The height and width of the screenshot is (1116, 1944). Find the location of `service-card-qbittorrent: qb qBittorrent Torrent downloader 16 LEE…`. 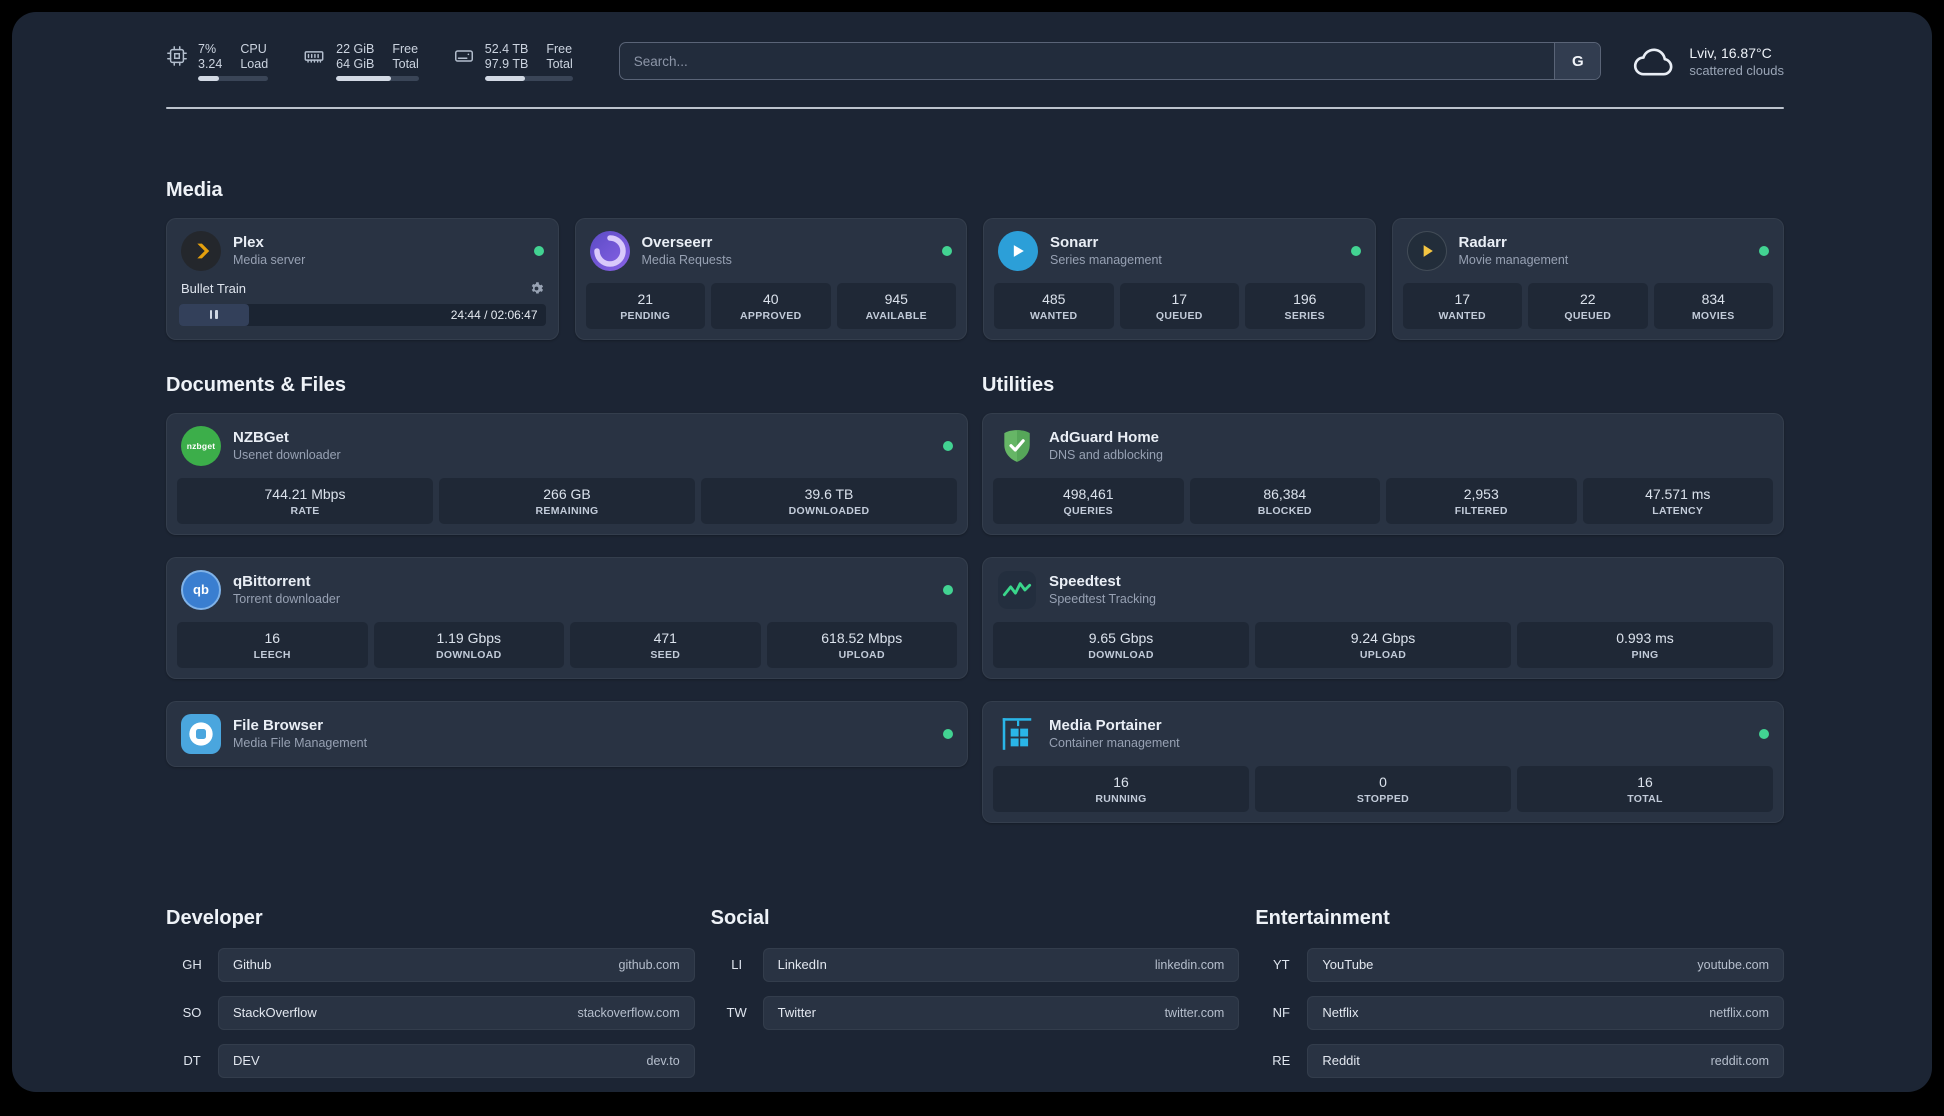

service-card-qbittorrent: qb qBittorrent Torrent downloader 16 LEE… is located at coordinates (567, 617).